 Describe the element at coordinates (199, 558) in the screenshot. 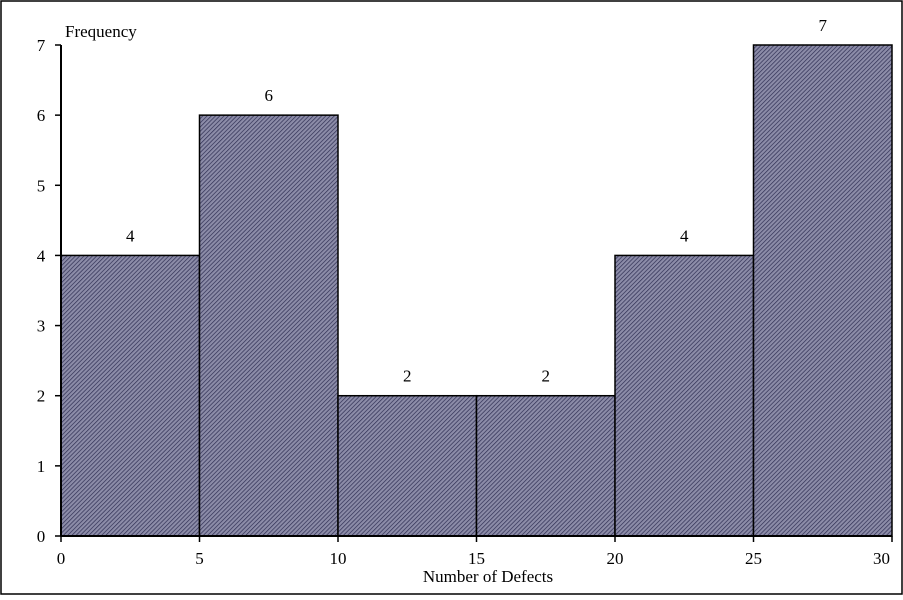

I see `x-tick-label: 5` at that location.